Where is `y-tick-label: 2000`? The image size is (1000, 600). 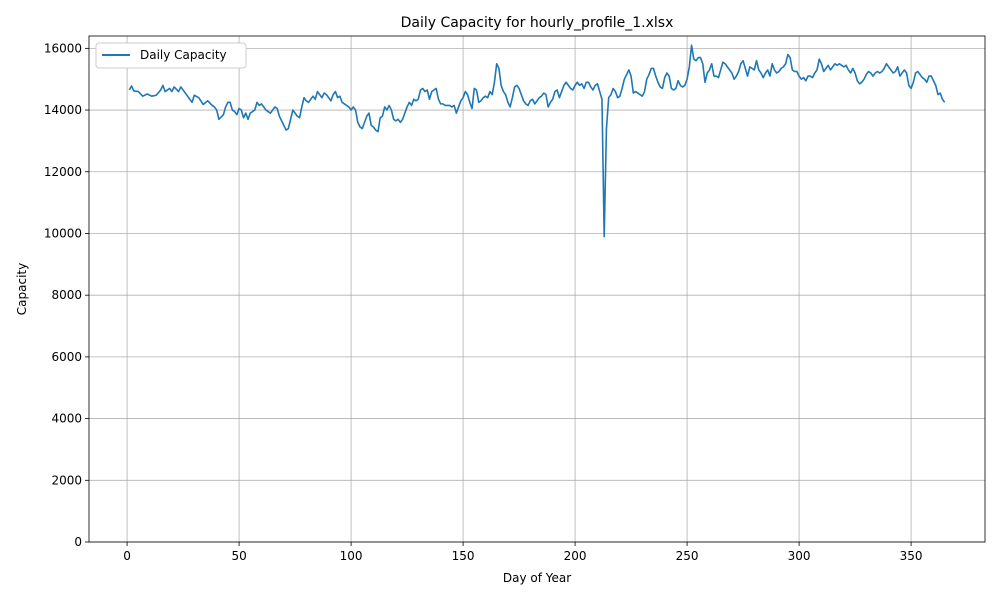
y-tick-label: 2000 is located at coordinates (66, 480).